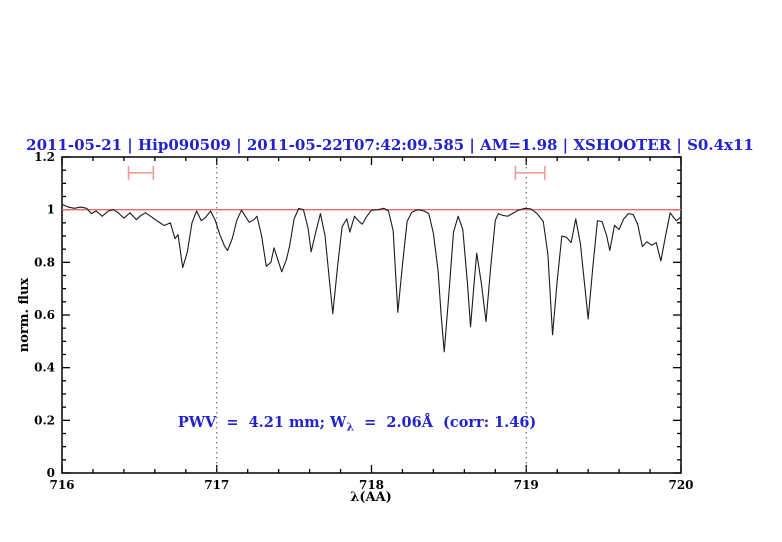 Image resolution: width=782 pixels, height=542 pixels. What do you see at coordinates (371, 485) in the screenshot?
I see `x-tick-label: 718` at bounding box center [371, 485].